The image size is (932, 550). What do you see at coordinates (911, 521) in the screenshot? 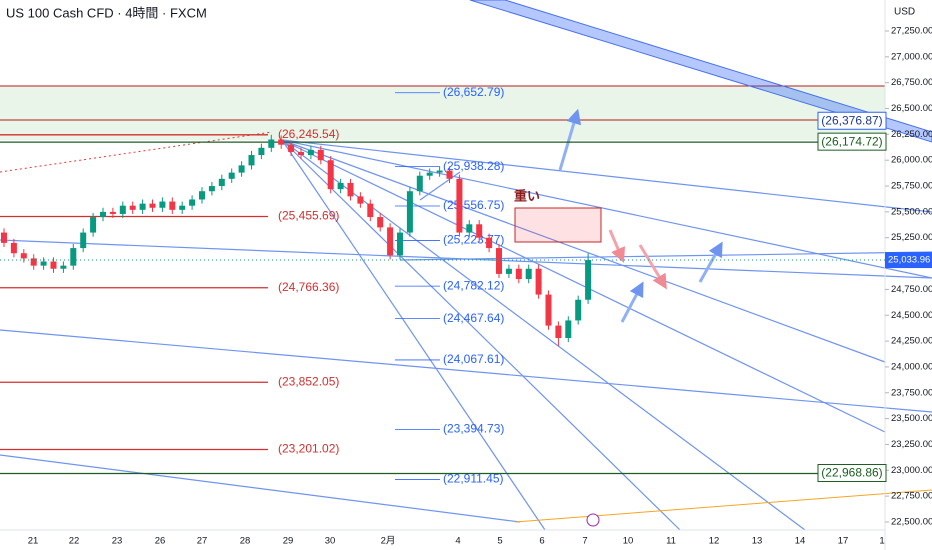
I see `y-tick-label: 22,500.00` at bounding box center [911, 521].